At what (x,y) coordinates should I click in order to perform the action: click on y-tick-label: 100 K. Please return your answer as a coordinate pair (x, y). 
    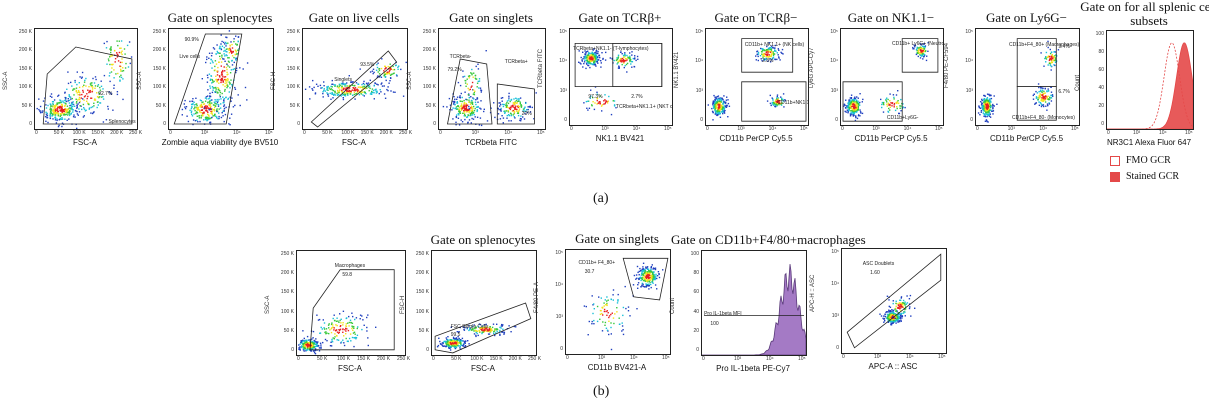
    Looking at the image, I should click on (159, 87).